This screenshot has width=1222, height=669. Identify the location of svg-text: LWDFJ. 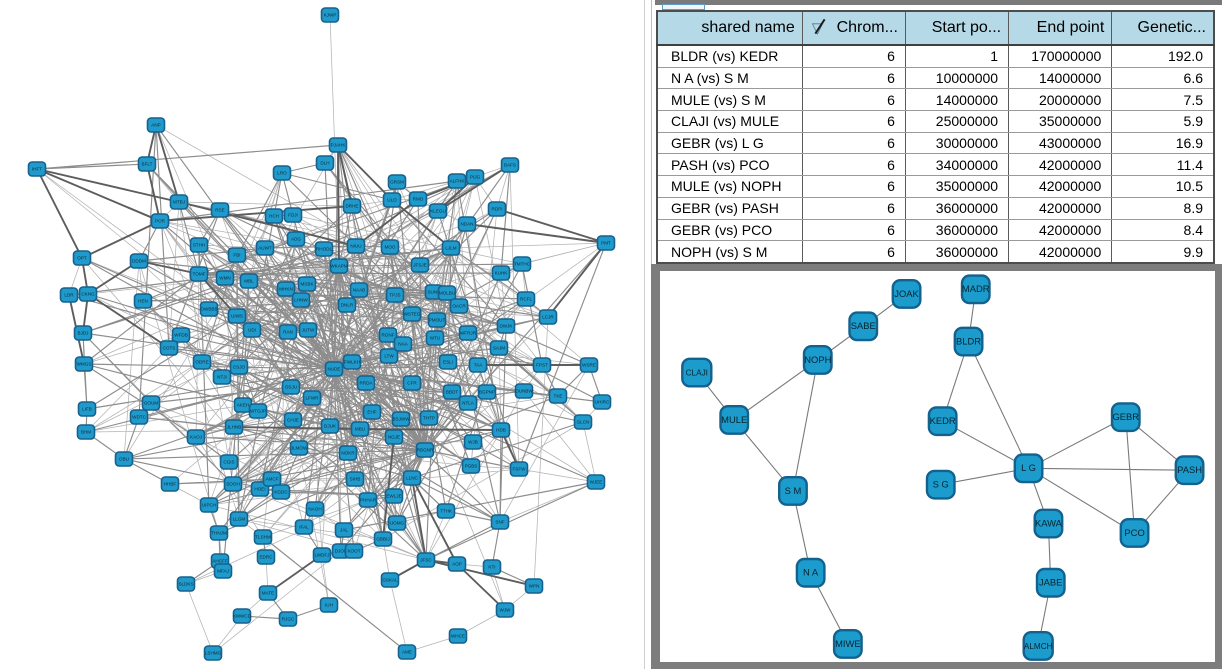
(322, 555).